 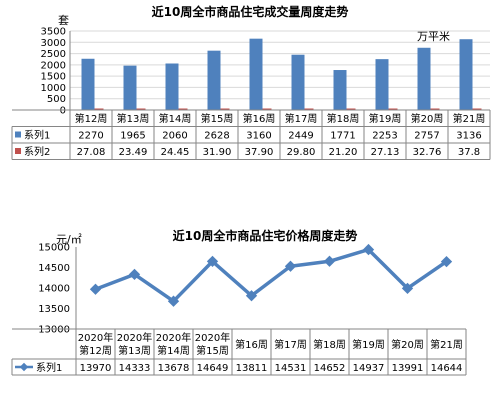 What do you see at coordinates (384, 136) in the screenshot?
I see `series1-data-label: 2253` at bounding box center [384, 136].